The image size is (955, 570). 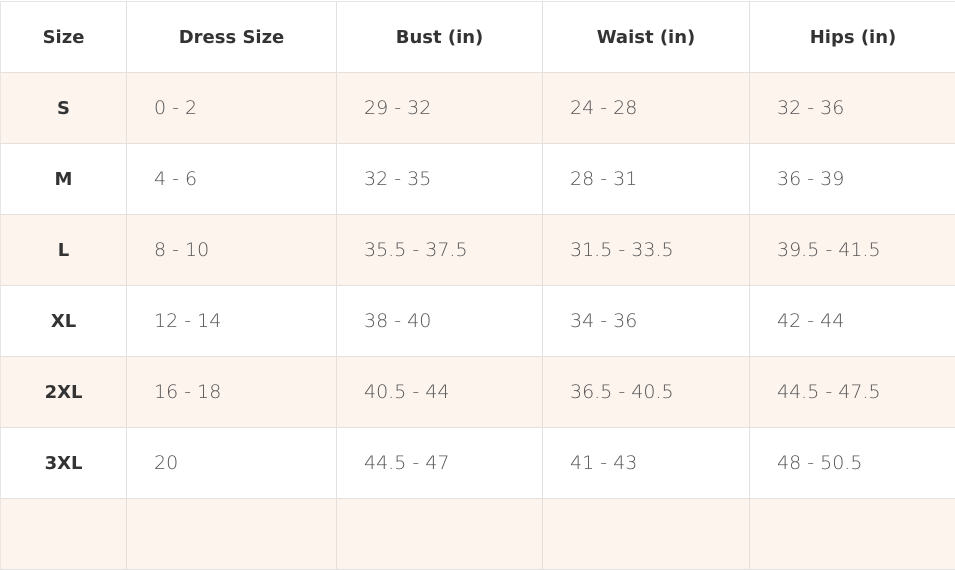 What do you see at coordinates (232, 321) in the screenshot?
I see `measurement-cell: 12 - 14` at bounding box center [232, 321].